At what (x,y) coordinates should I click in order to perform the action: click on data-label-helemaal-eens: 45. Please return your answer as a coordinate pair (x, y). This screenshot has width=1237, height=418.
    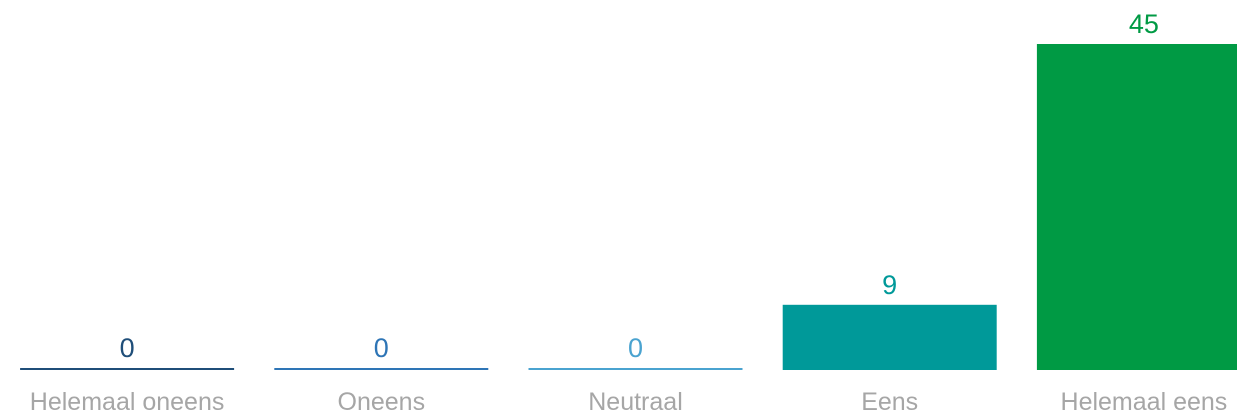
    Looking at the image, I should click on (1144, 24).